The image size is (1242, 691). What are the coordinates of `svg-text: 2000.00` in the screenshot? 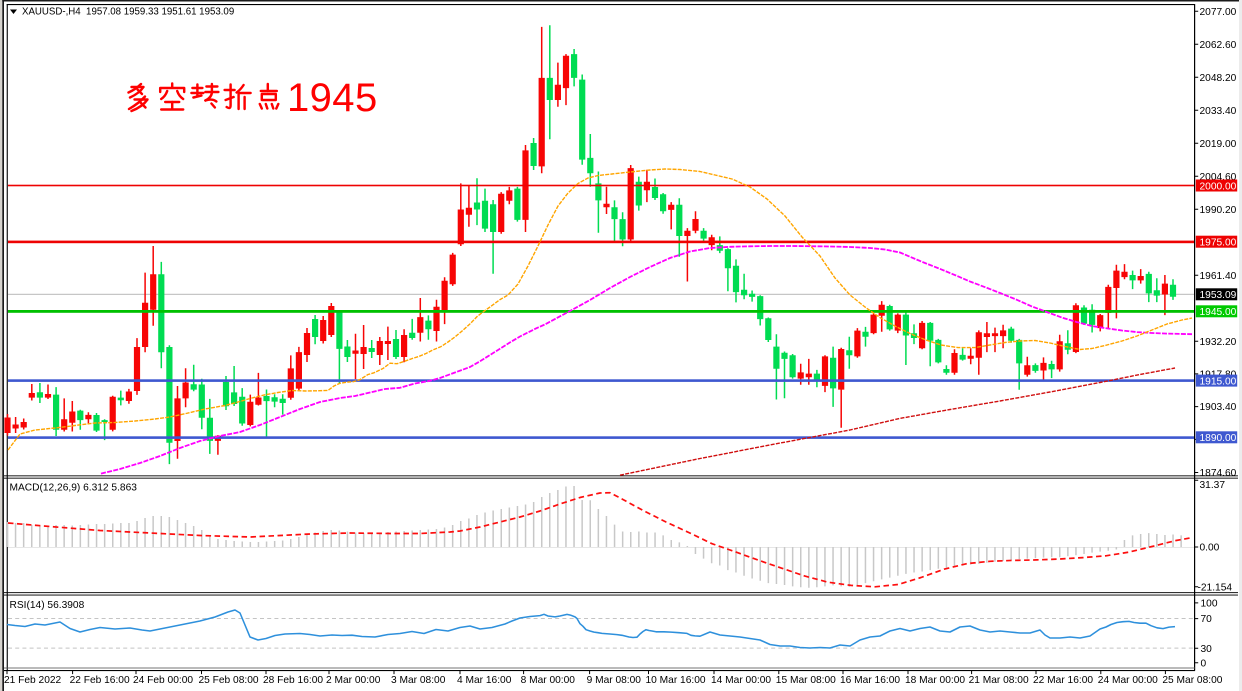 It's located at (1218, 186).